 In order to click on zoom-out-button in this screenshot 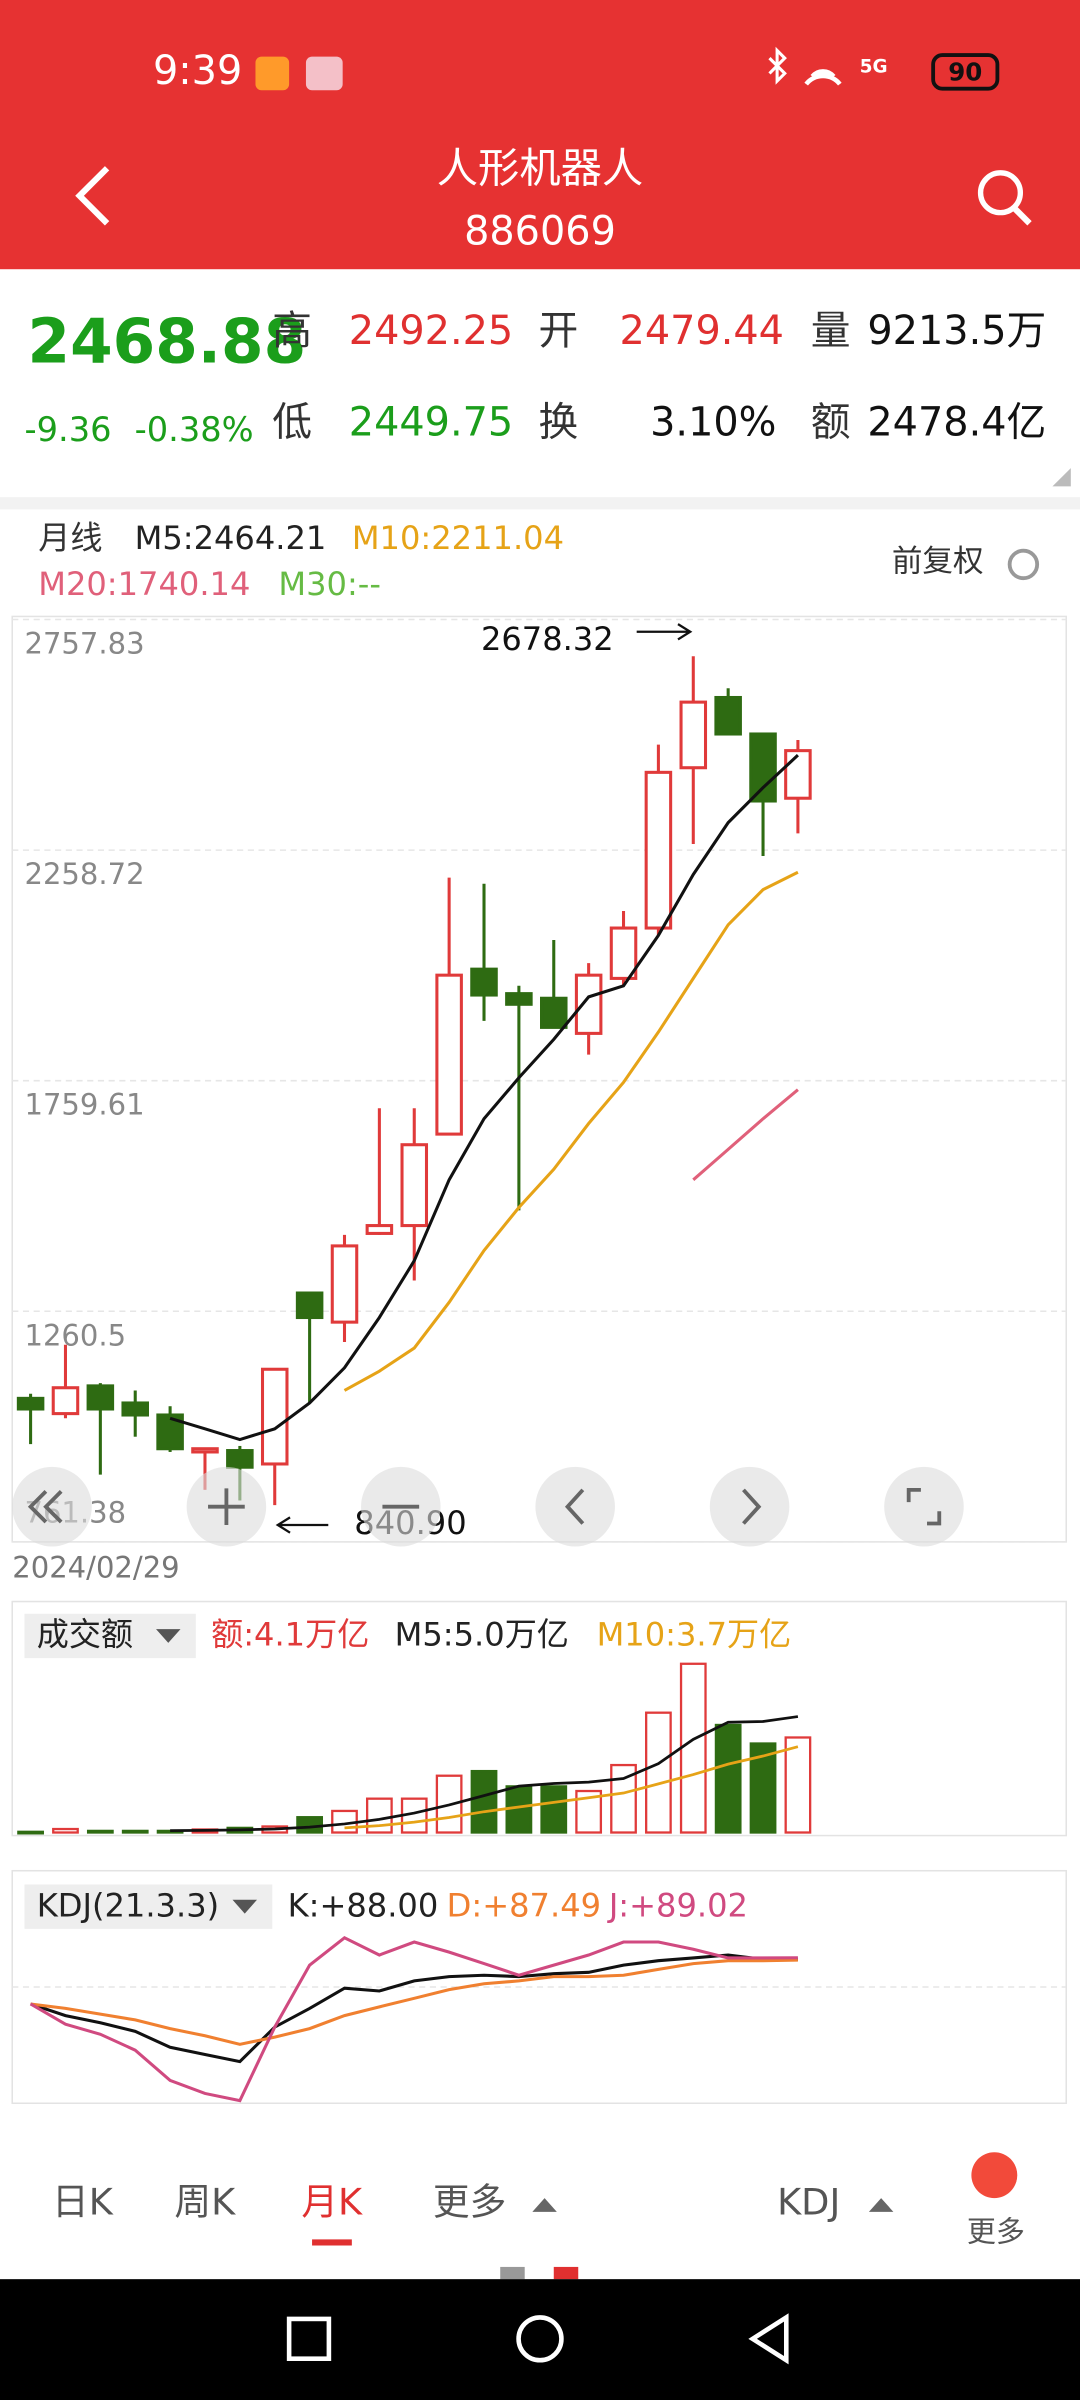, I will do `click(401, 1506)`.